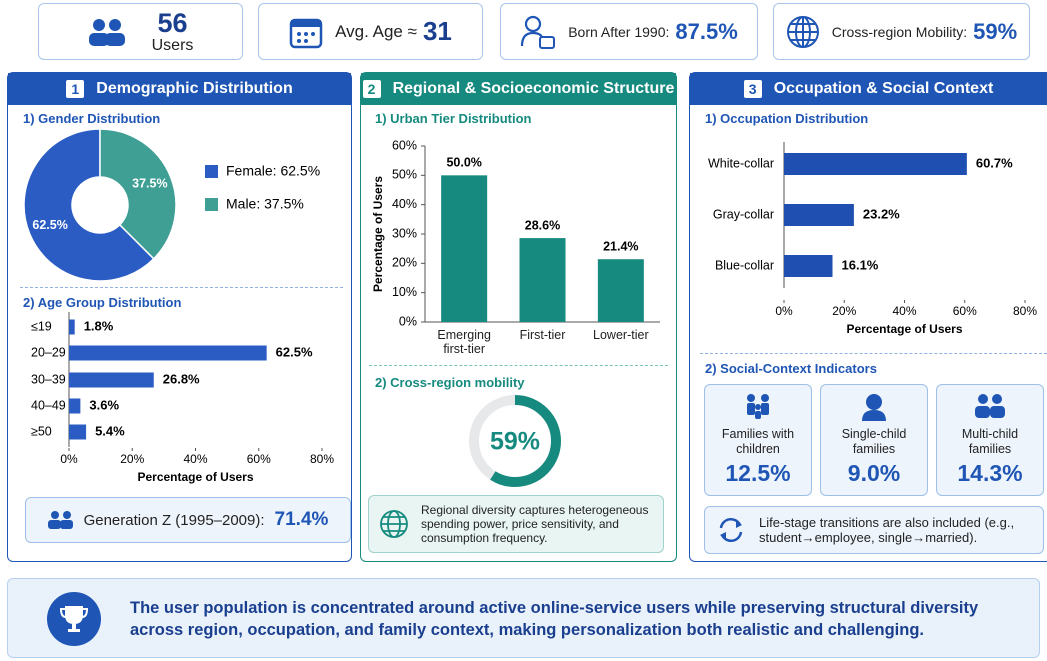 This screenshot has height=661, width=1047. Describe the element at coordinates (791, 368) in the screenshot. I see `section-title: 2) Social-Context Indicators` at that location.